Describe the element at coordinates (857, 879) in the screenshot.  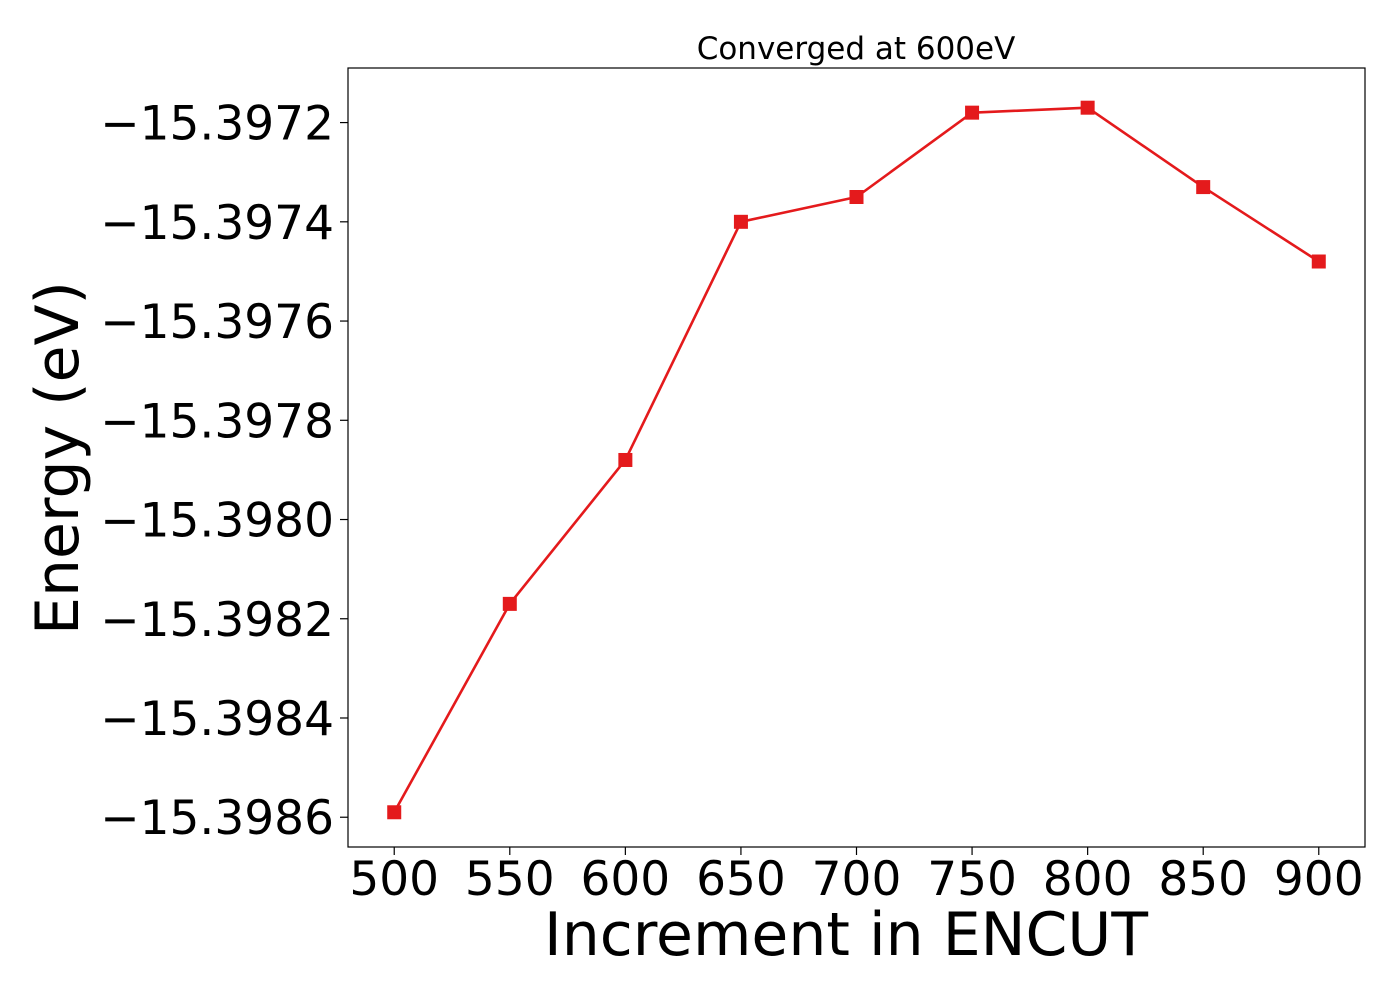
I see `x-tick-label: 700` at that location.